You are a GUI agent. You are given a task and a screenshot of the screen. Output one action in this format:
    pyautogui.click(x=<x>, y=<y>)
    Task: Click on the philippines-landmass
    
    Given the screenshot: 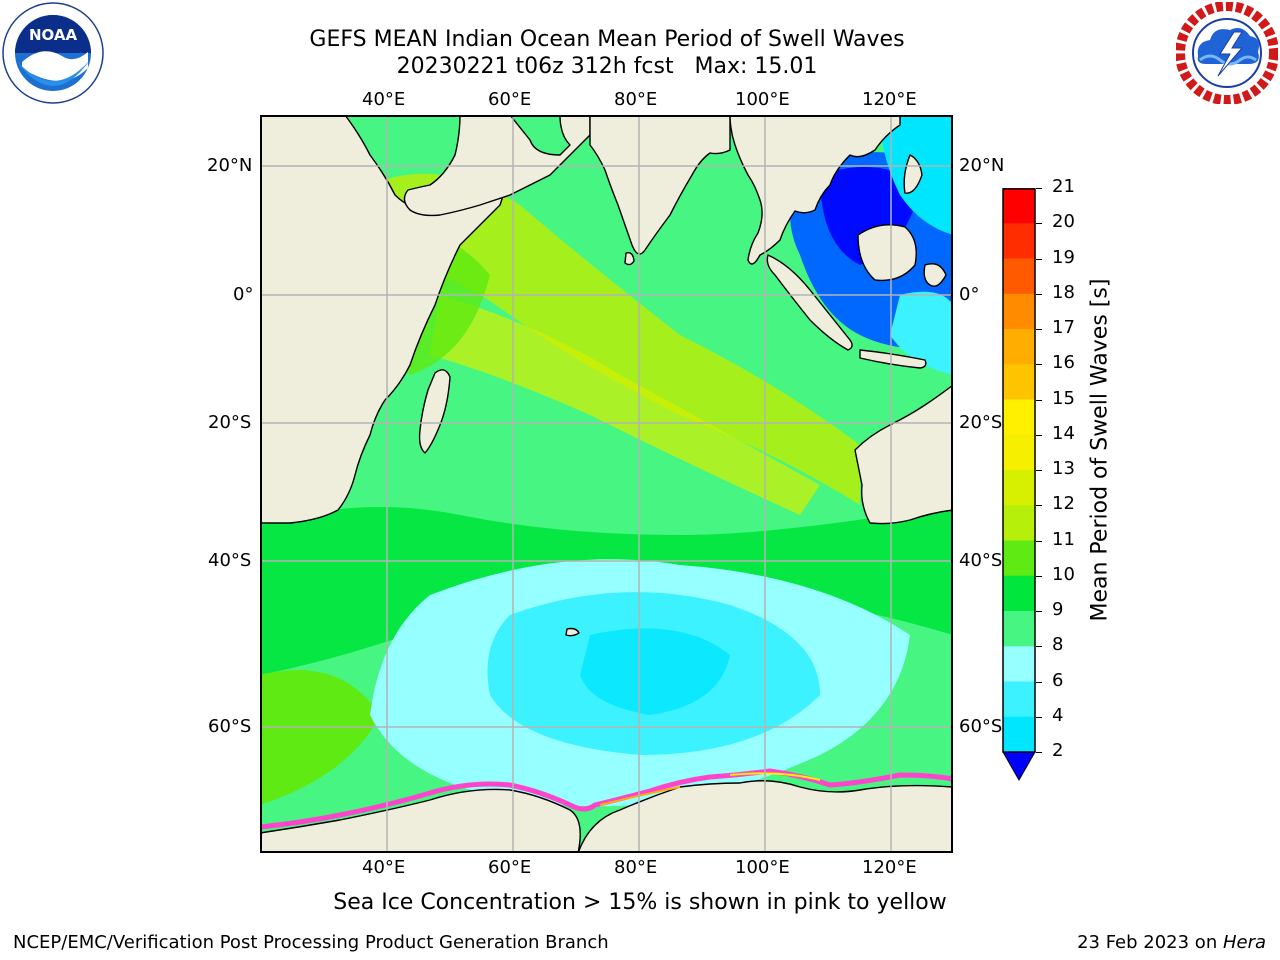 What is the action you would take?
    pyautogui.click(x=913, y=174)
    